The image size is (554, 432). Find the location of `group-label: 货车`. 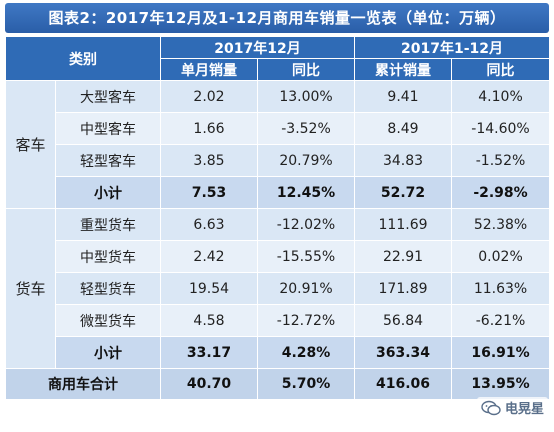

group-label: 货车 is located at coordinates (30, 288).